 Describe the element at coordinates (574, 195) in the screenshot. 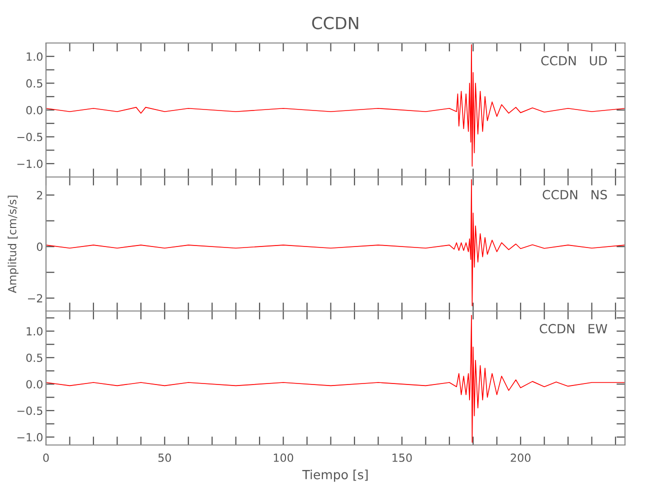

I see `annotation: CCDN NS` at that location.